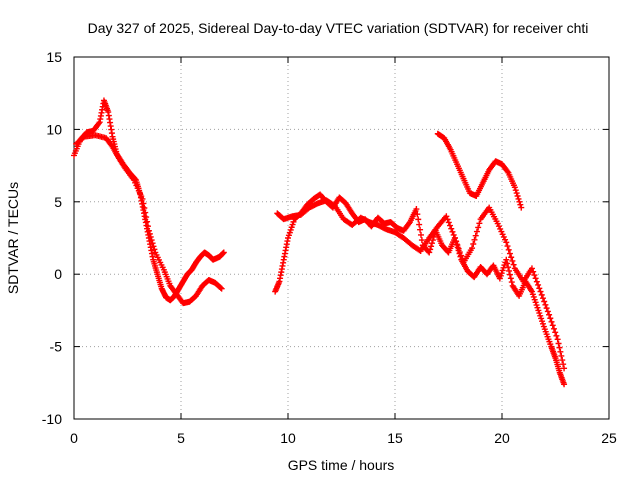 The image size is (640, 480). I want to click on y-tick-label: 5, so click(58, 202).